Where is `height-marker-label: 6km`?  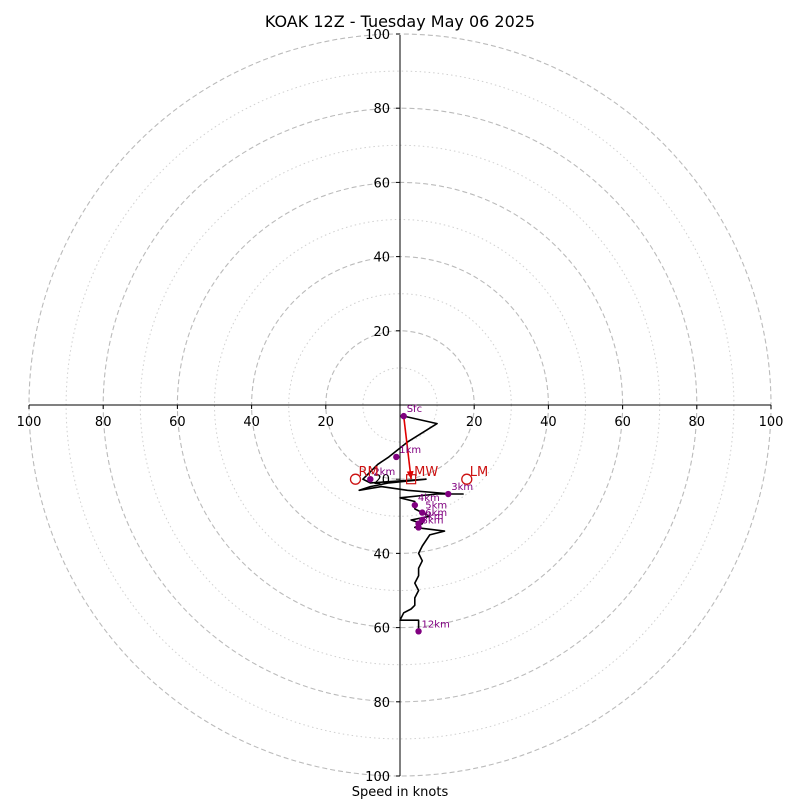
height-marker-label: 6km is located at coordinates (436, 513).